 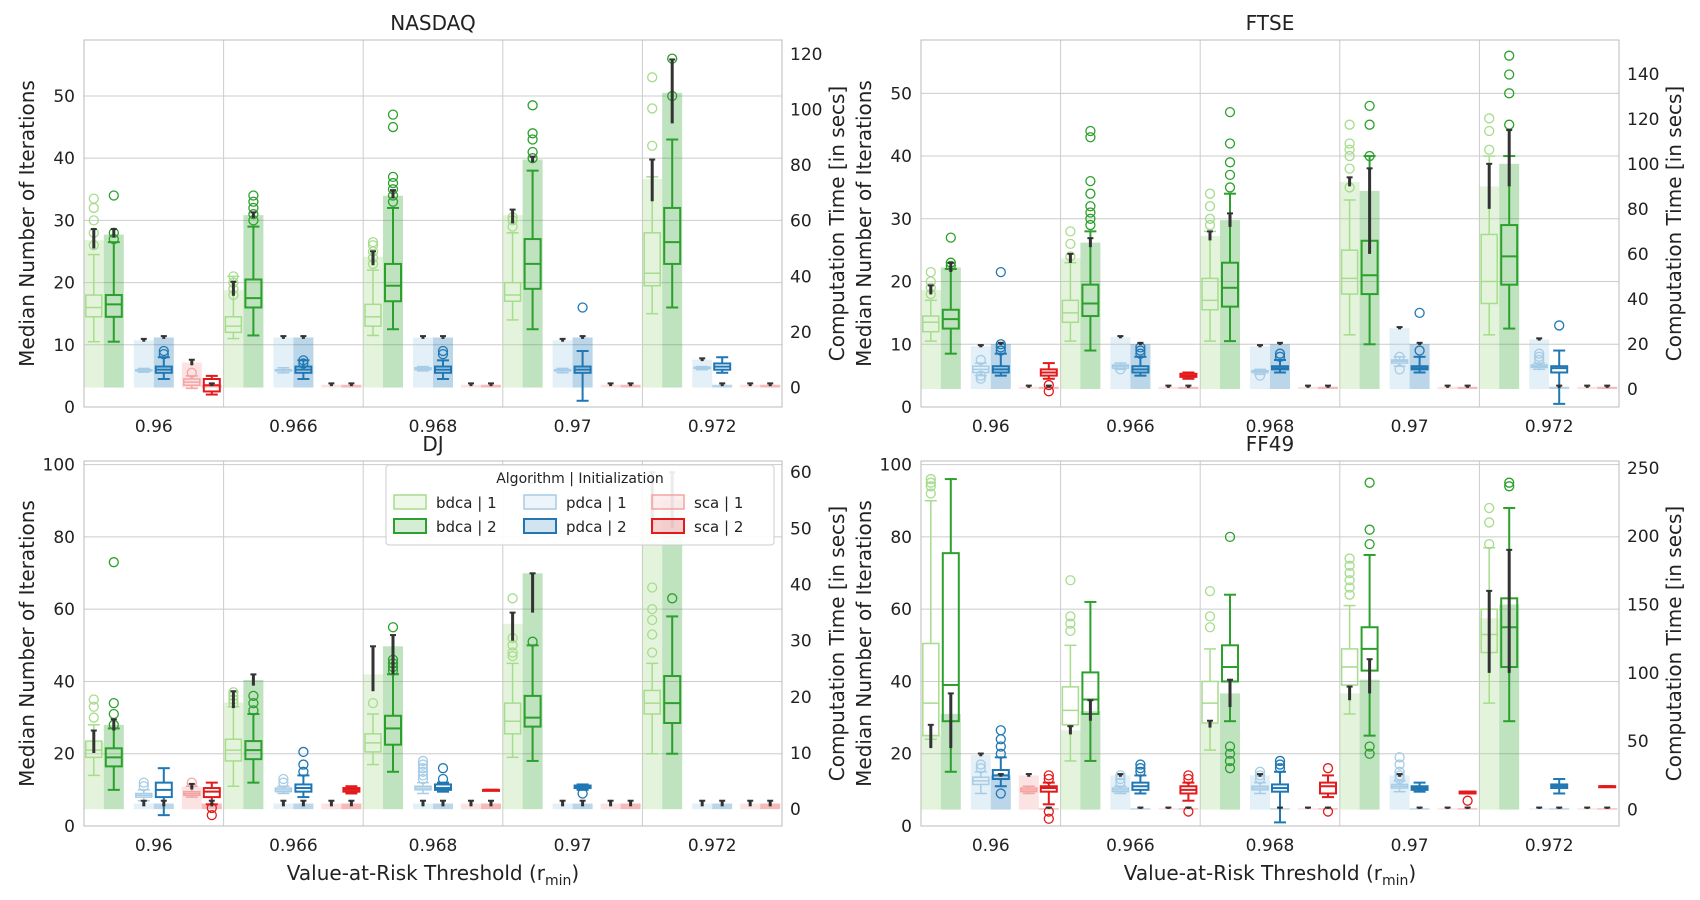 I want to click on legend-label: bdca | 1, so click(x=466, y=503).